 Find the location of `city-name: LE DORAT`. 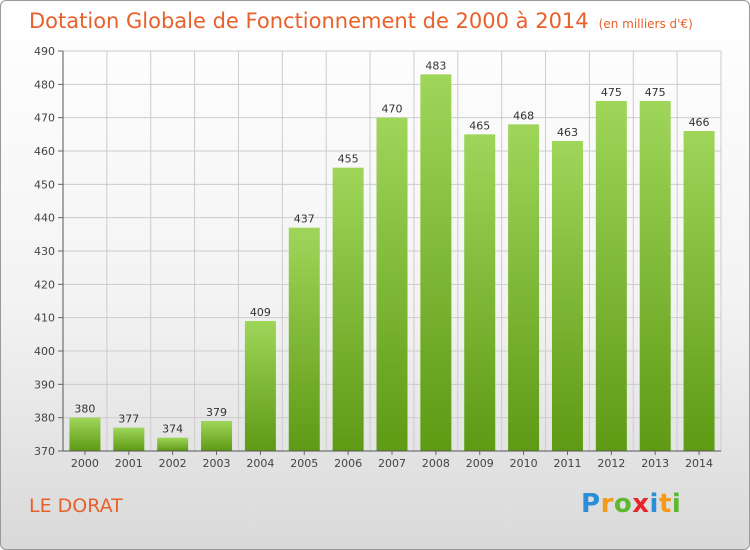

city-name: LE DORAT is located at coordinates (76, 506).